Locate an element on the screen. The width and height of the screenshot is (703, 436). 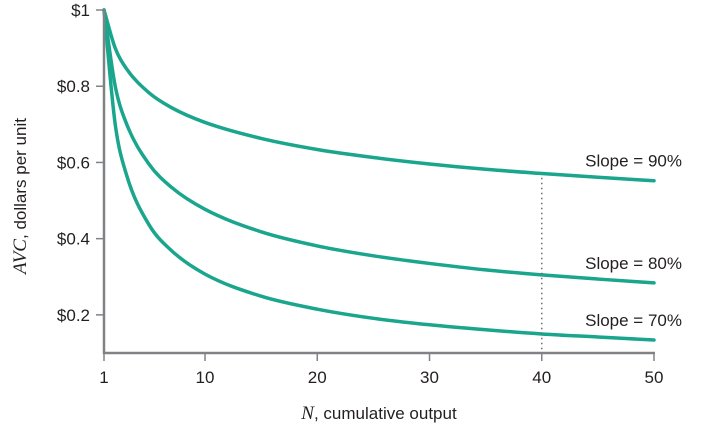
x-tick-label: 10 is located at coordinates (205, 377).